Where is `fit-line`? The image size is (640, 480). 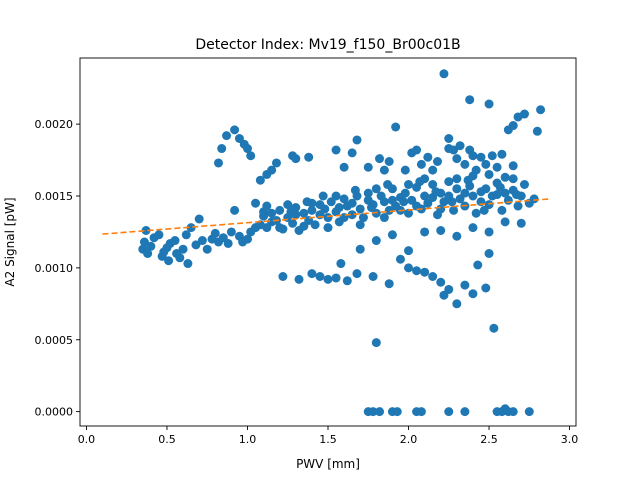
fit-line is located at coordinates (326, 216).